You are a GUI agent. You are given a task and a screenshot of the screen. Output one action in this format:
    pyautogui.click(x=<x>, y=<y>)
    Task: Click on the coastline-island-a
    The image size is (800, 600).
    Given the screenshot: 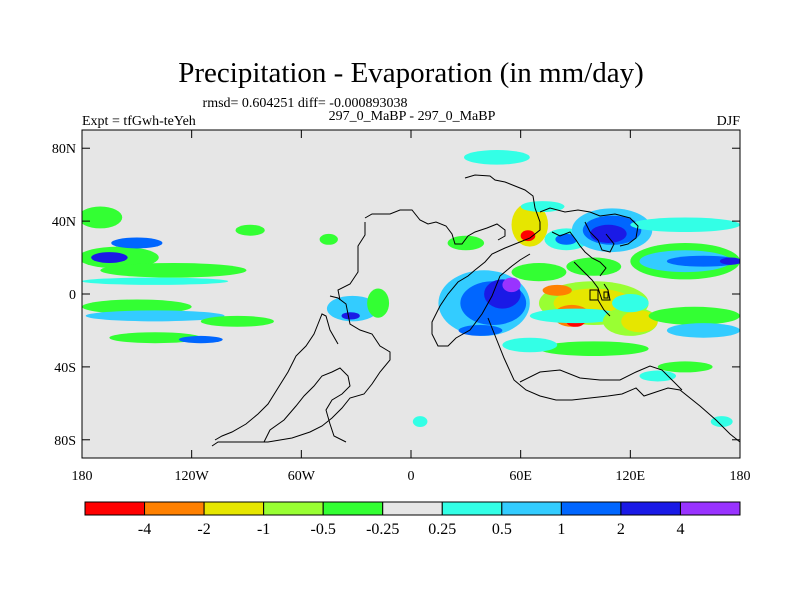 What is the action you would take?
    pyautogui.click(x=599, y=237)
    